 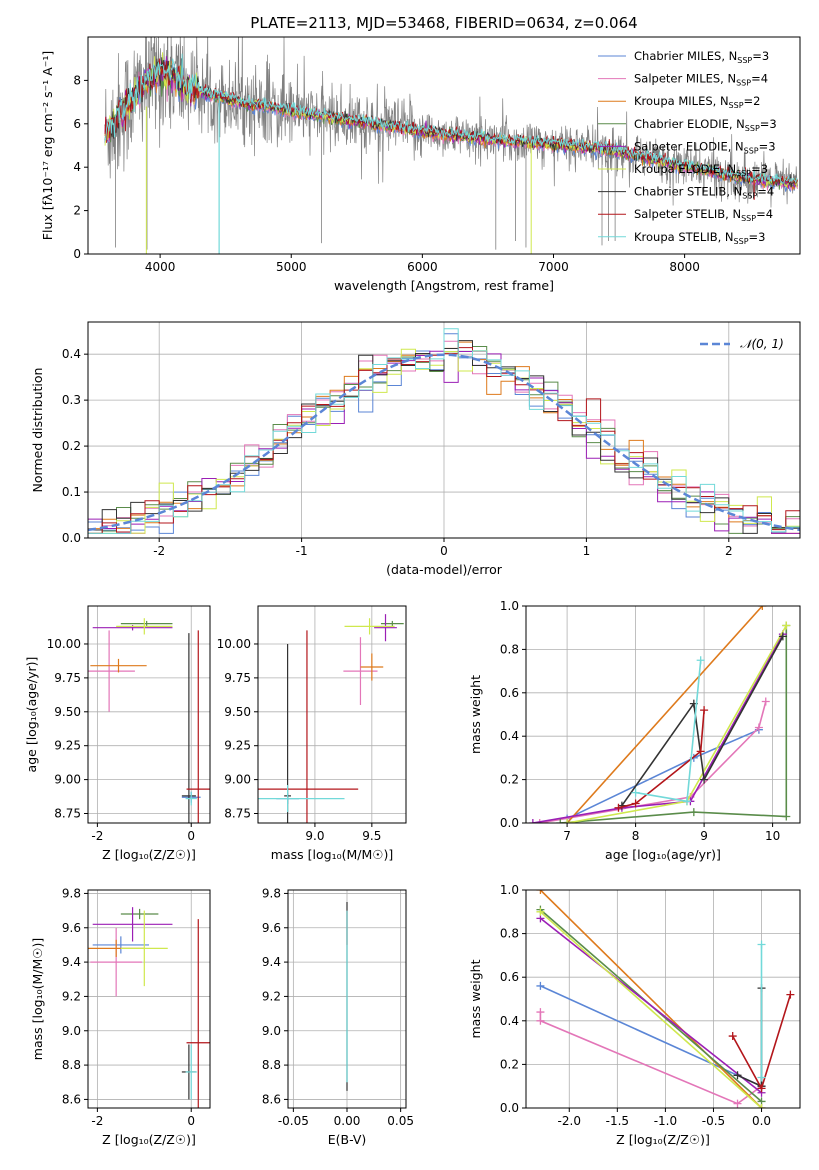 I want to click on x-tick-label: 8, so click(x=636, y=836).